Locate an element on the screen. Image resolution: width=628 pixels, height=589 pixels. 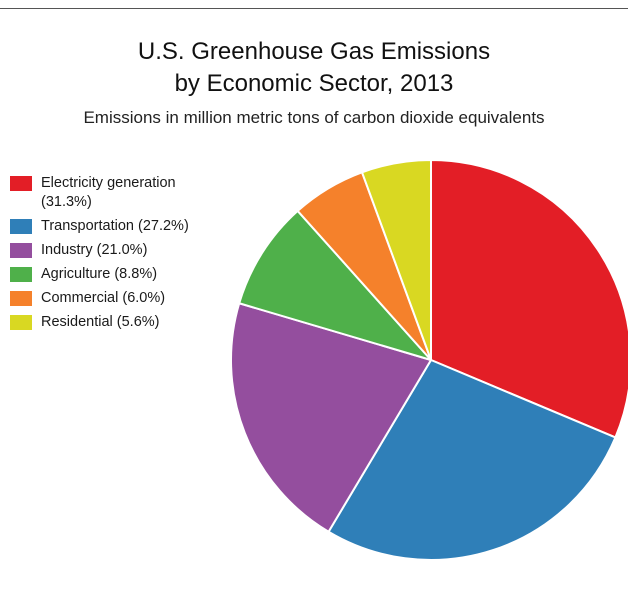
legend-item-residential: Residential (5.6%) is located at coordinates (120, 322).